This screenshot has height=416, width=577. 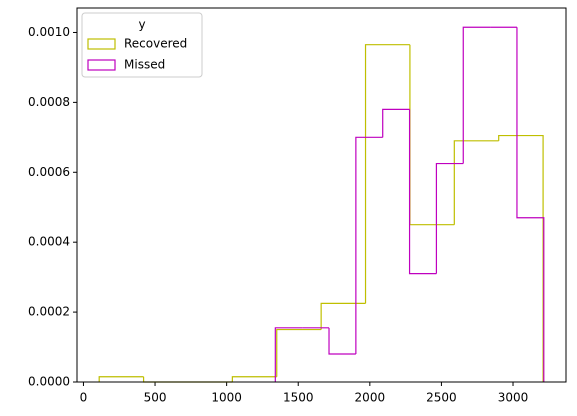 What do you see at coordinates (141, 25) in the screenshot?
I see `legend-title: y` at bounding box center [141, 25].